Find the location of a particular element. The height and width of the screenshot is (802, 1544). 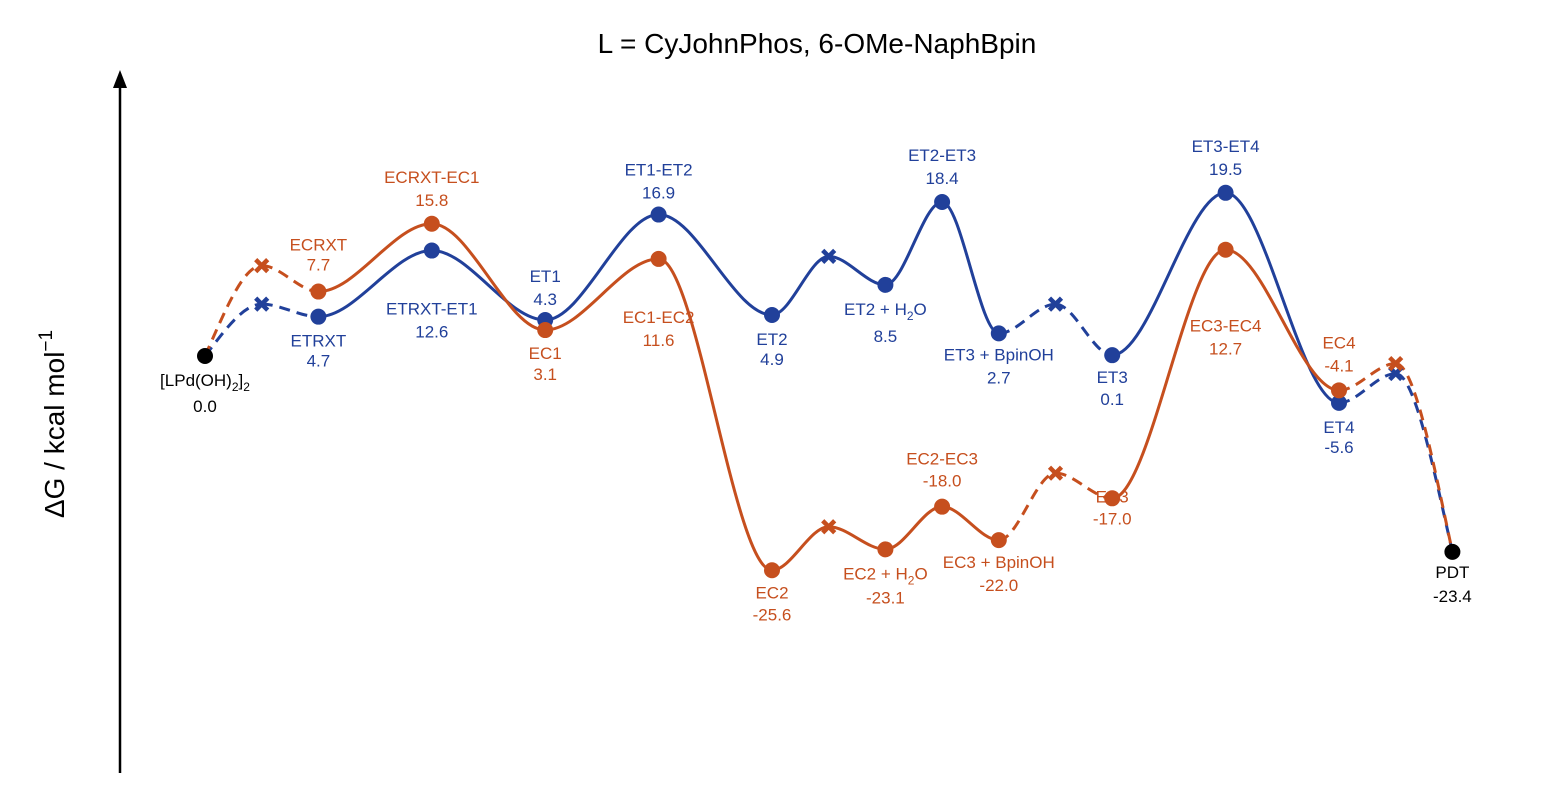

start-label: [LPd(OH)2]2 is located at coordinates (205, 382).